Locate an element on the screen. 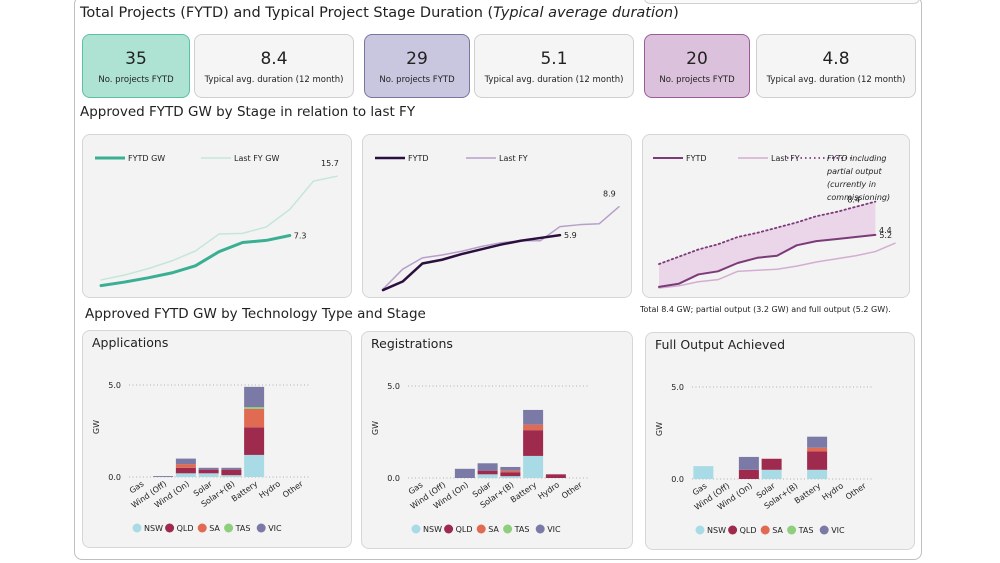  line-chart-card-registrations: 8.9 5.9 FYTD Last FY is located at coordinates (497, 216).